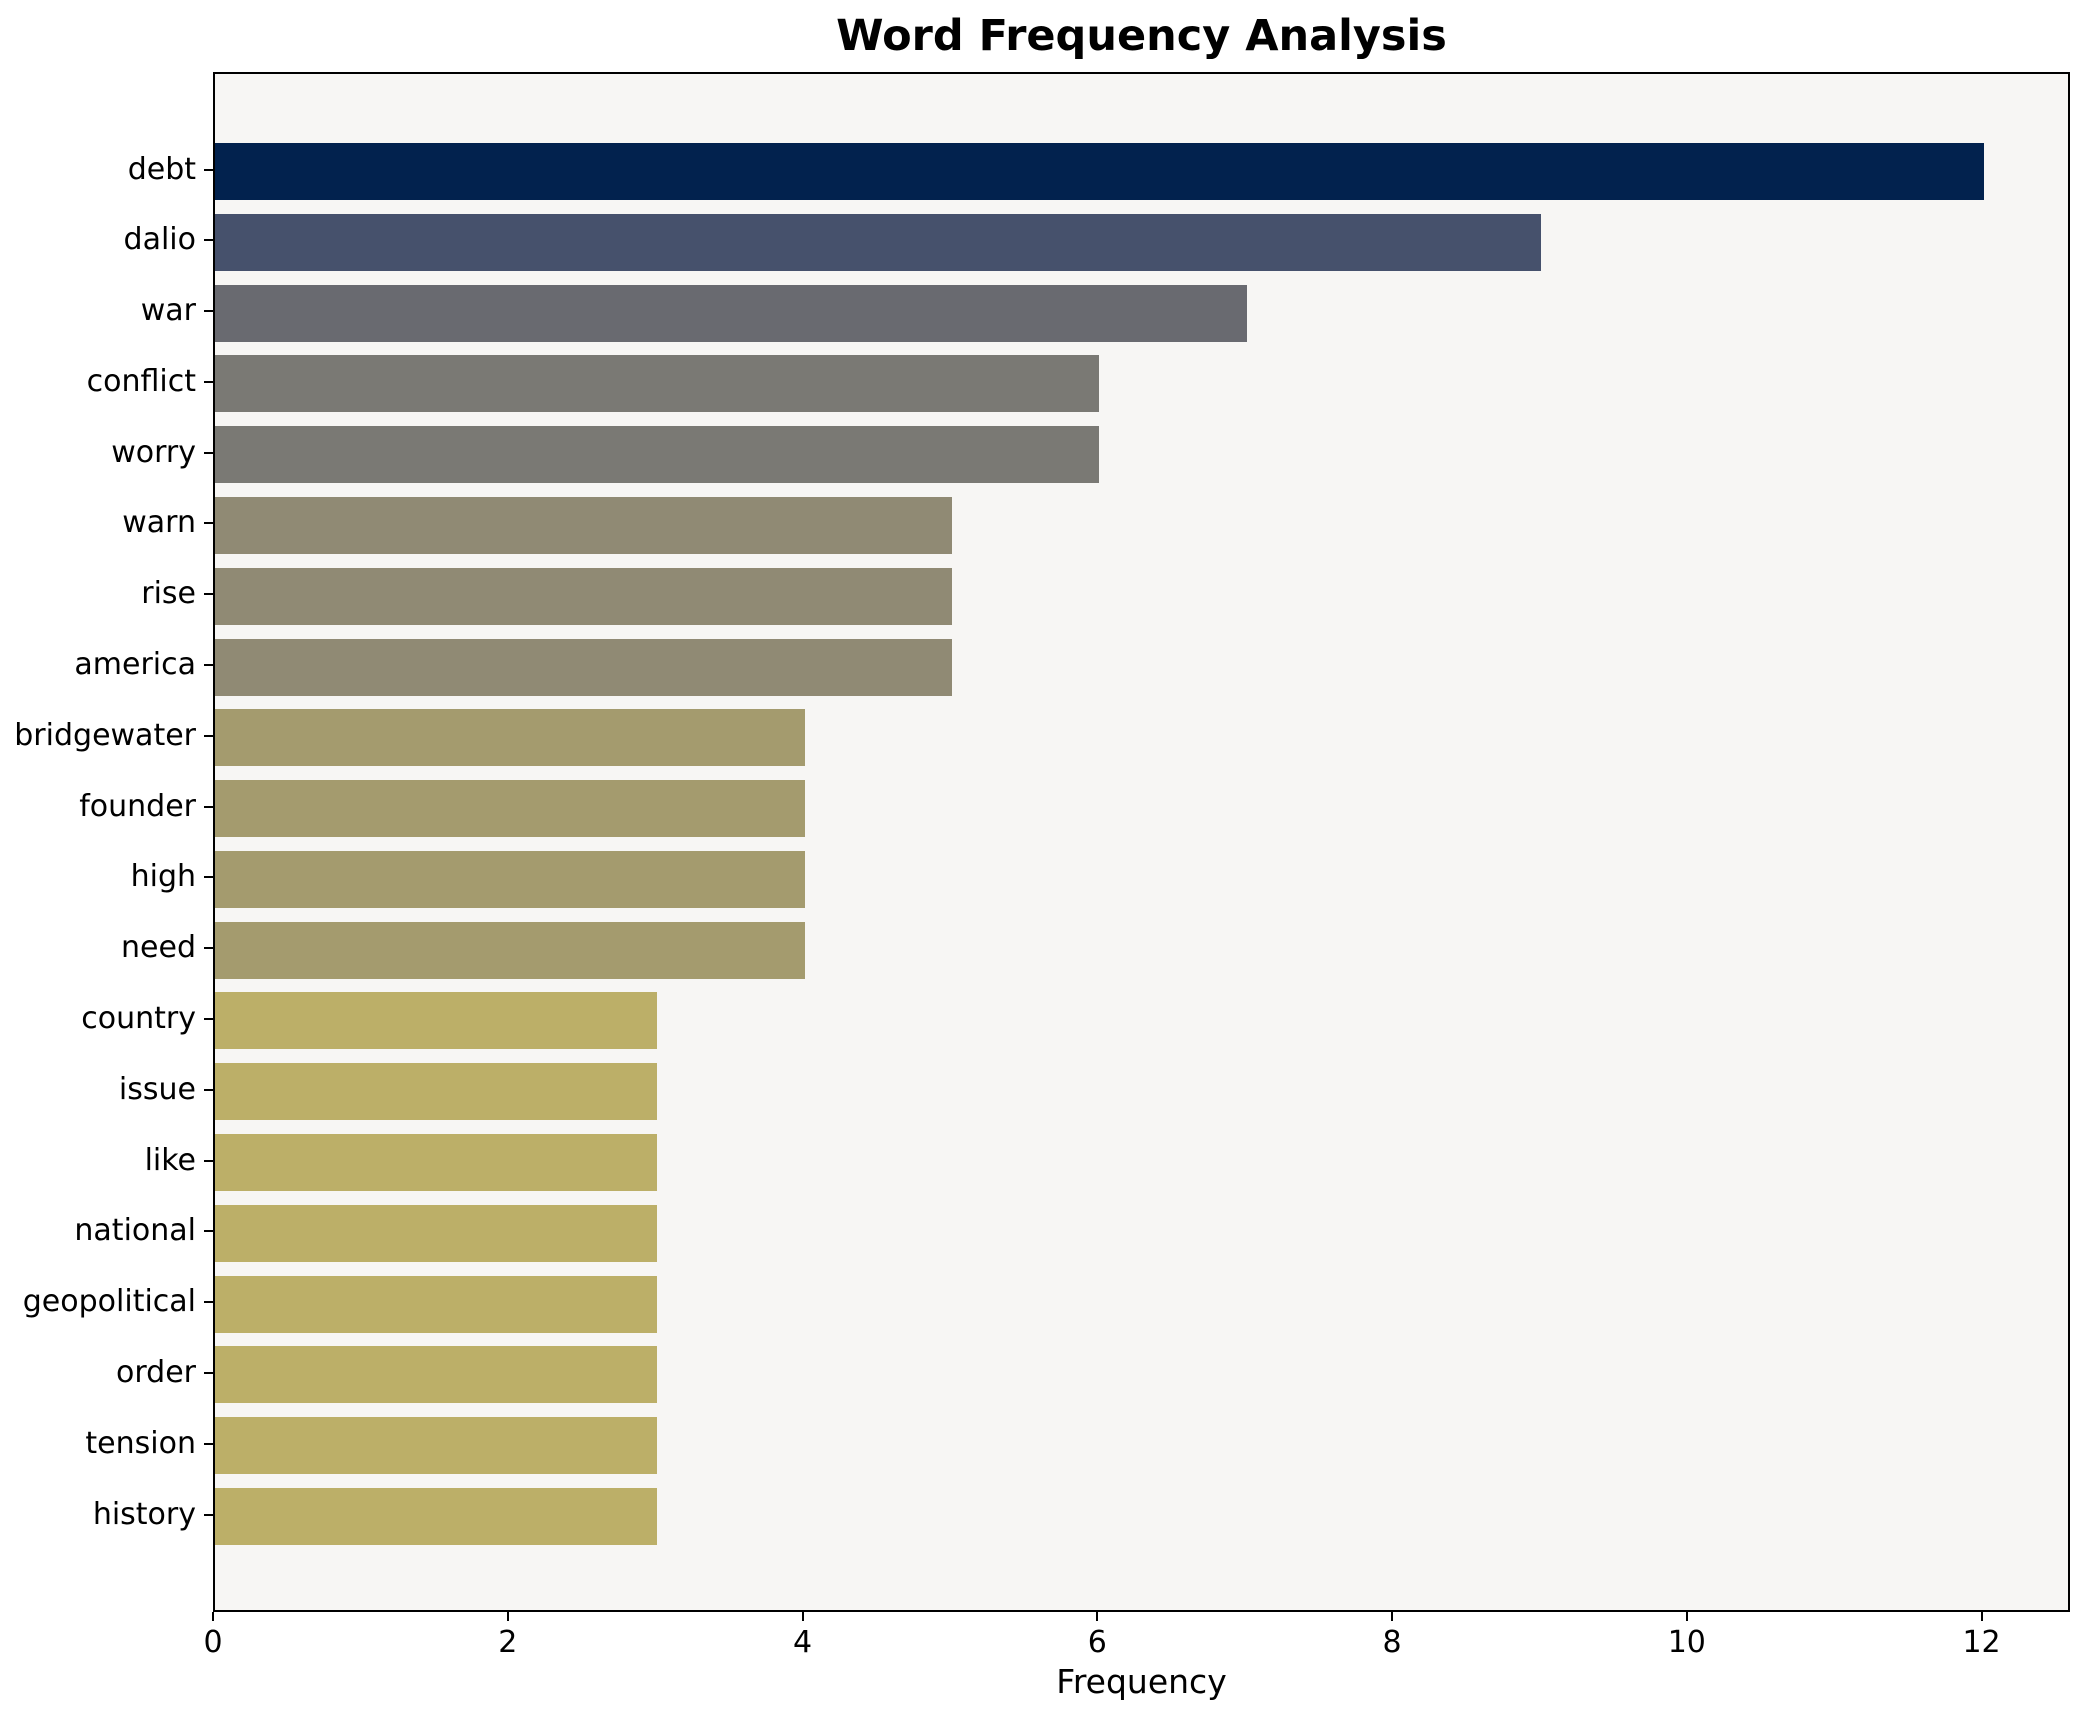  Describe the element at coordinates (508, 1642) in the screenshot. I see `x-tick-label-2: 2` at that location.